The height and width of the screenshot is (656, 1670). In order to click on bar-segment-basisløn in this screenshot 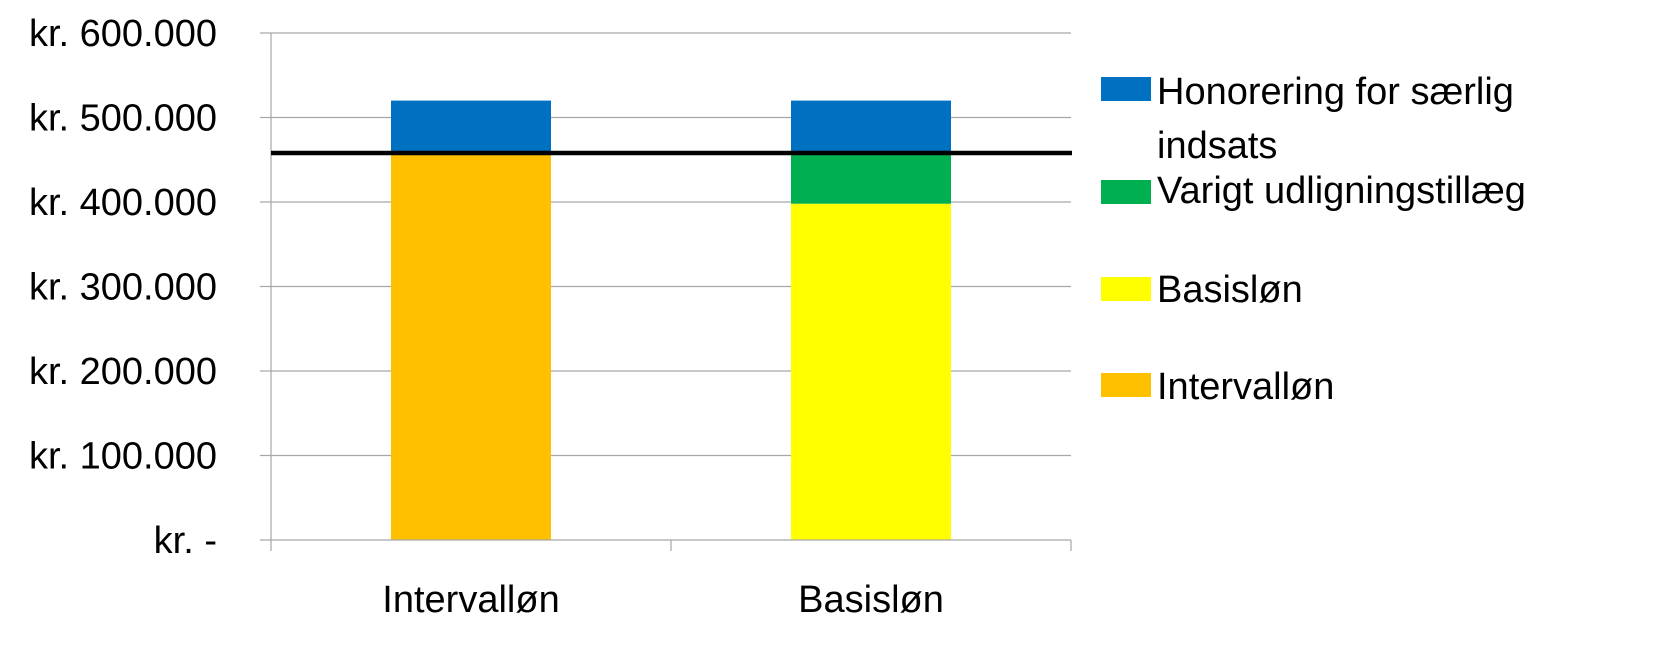, I will do `click(871, 371)`.